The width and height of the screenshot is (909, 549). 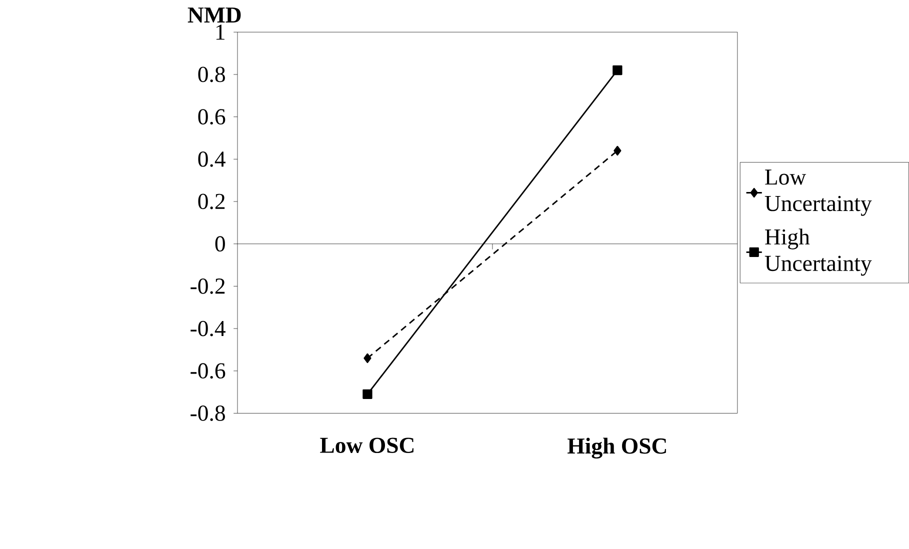 I want to click on y-tick-label: -0.8, so click(x=207, y=414).